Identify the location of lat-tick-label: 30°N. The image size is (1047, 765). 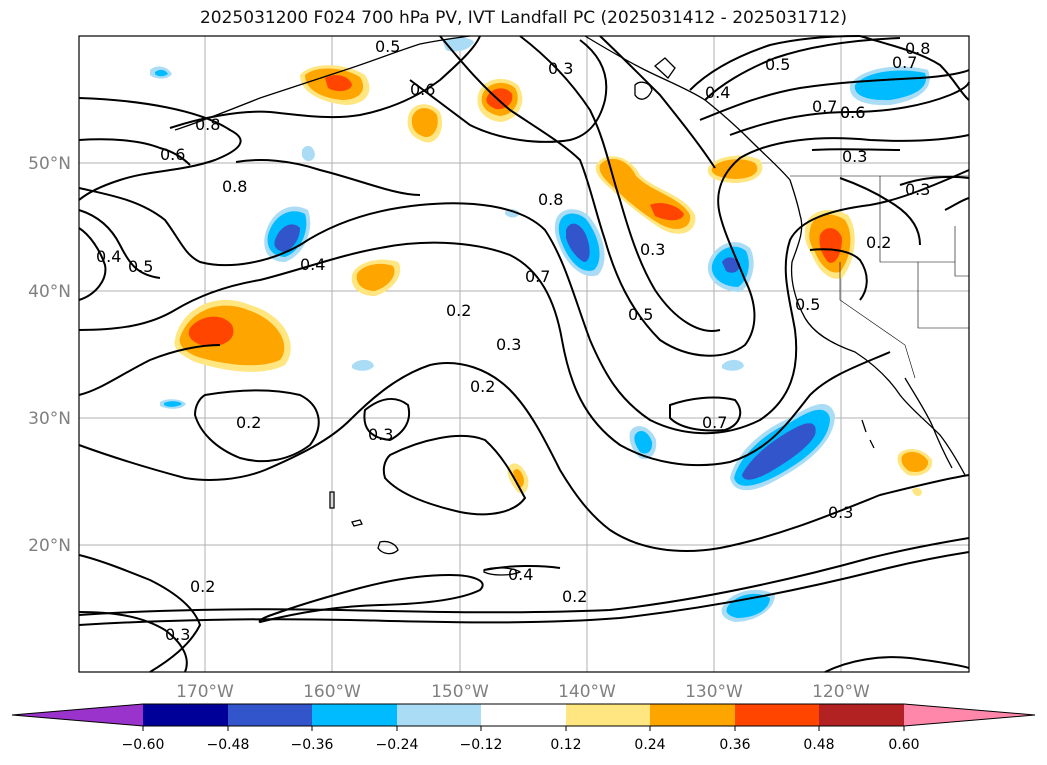
(49, 419).